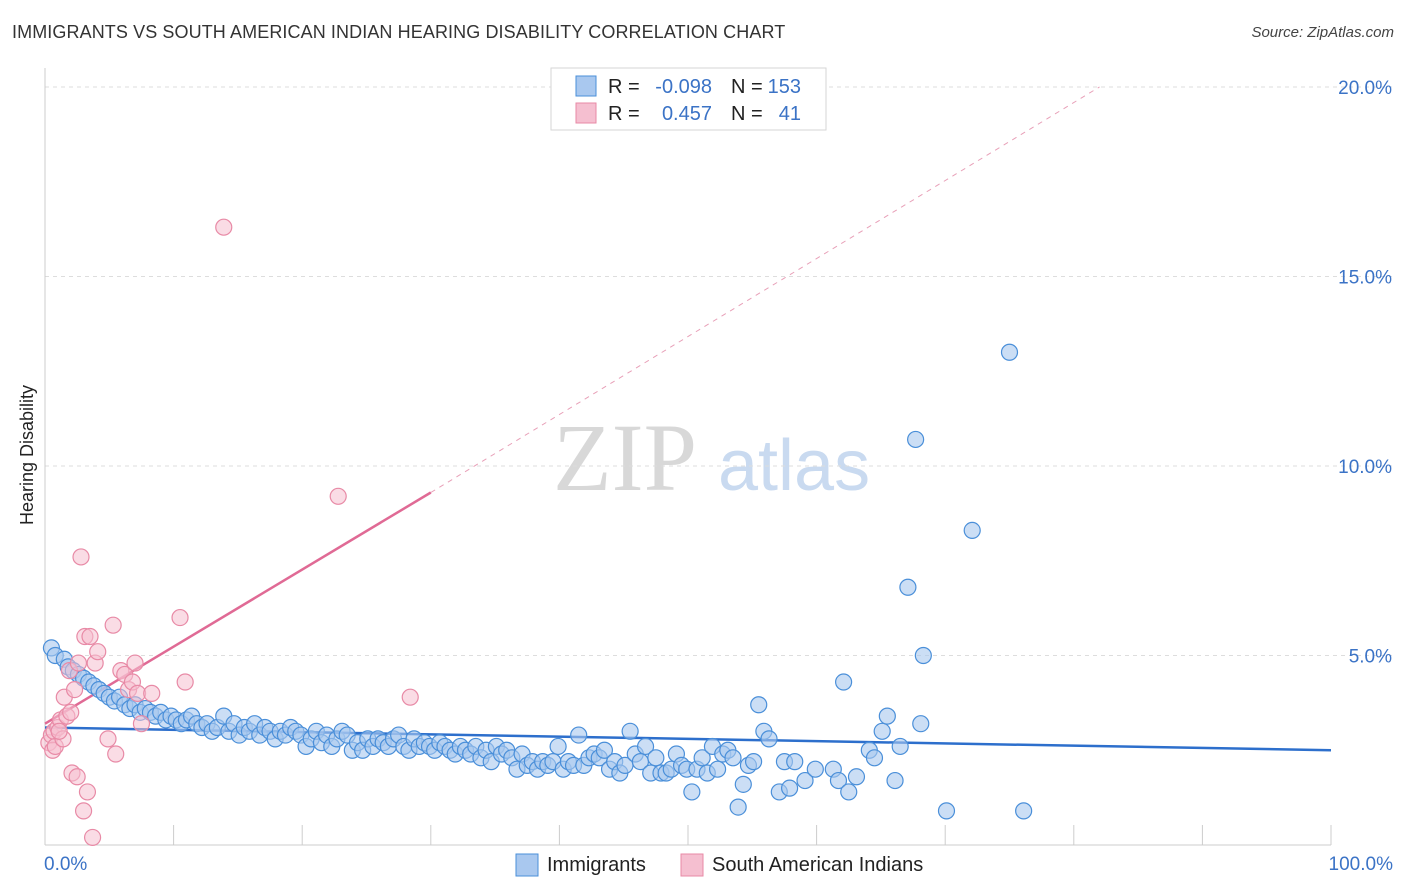  What do you see at coordinates (624, 87) in the screenshot?
I see `legend-r-label-immigrants: R =` at bounding box center [624, 87].